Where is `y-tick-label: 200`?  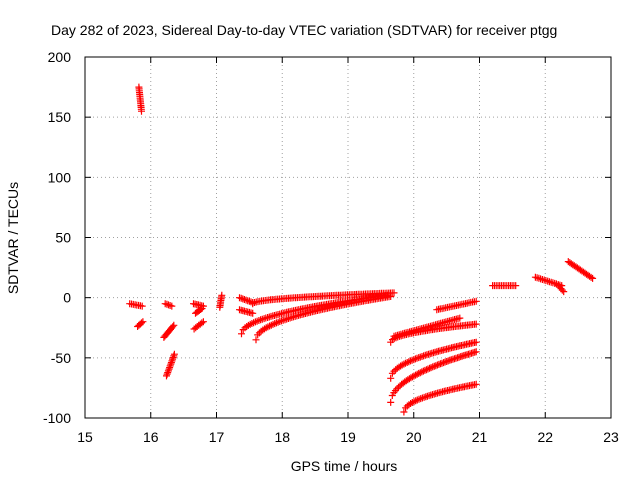 y-tick-label: 200 is located at coordinates (60, 57).